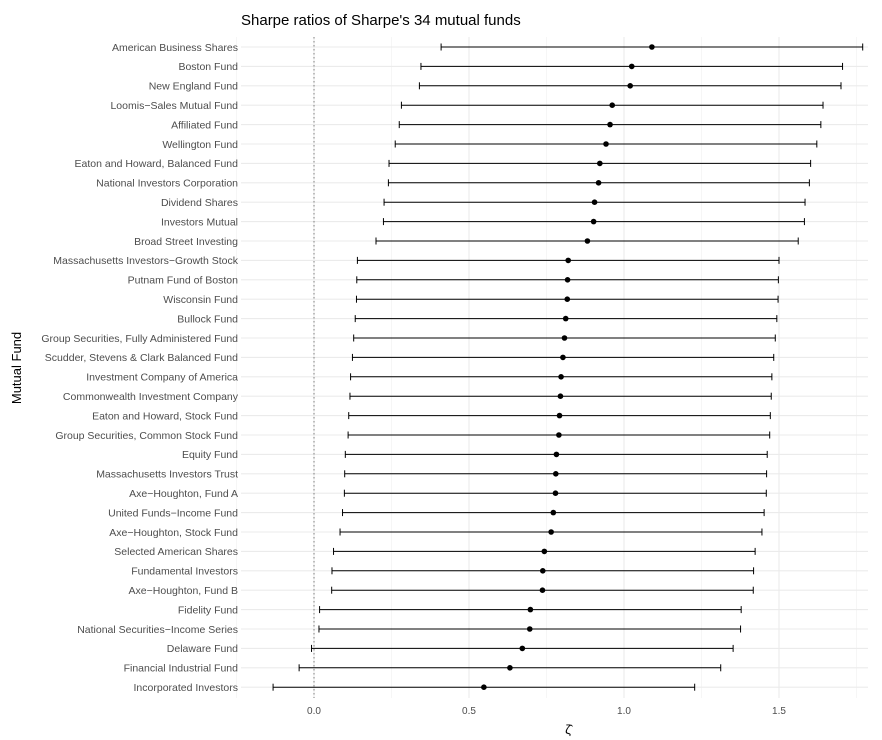 This screenshot has width=882, height=740. I want to click on y-tick-label: National Investors Corporation, so click(167, 184).